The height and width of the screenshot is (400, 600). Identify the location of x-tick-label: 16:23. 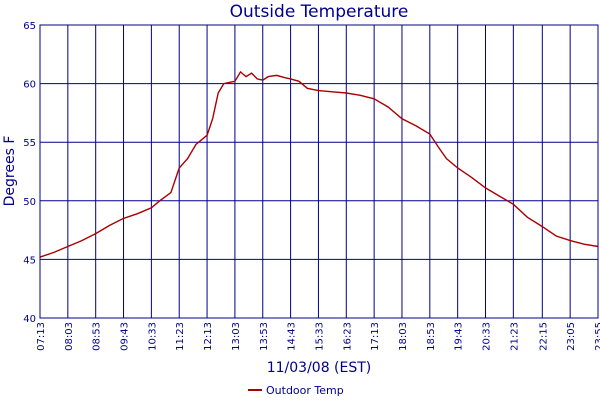
(347, 336).